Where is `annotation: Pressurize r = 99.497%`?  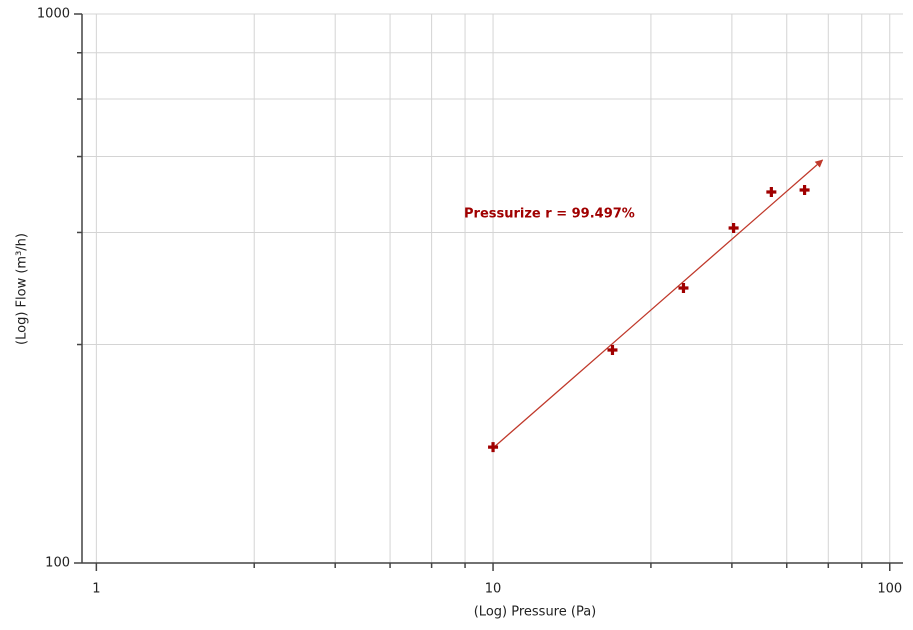 annotation: Pressurize r = 99.497% is located at coordinates (549, 214).